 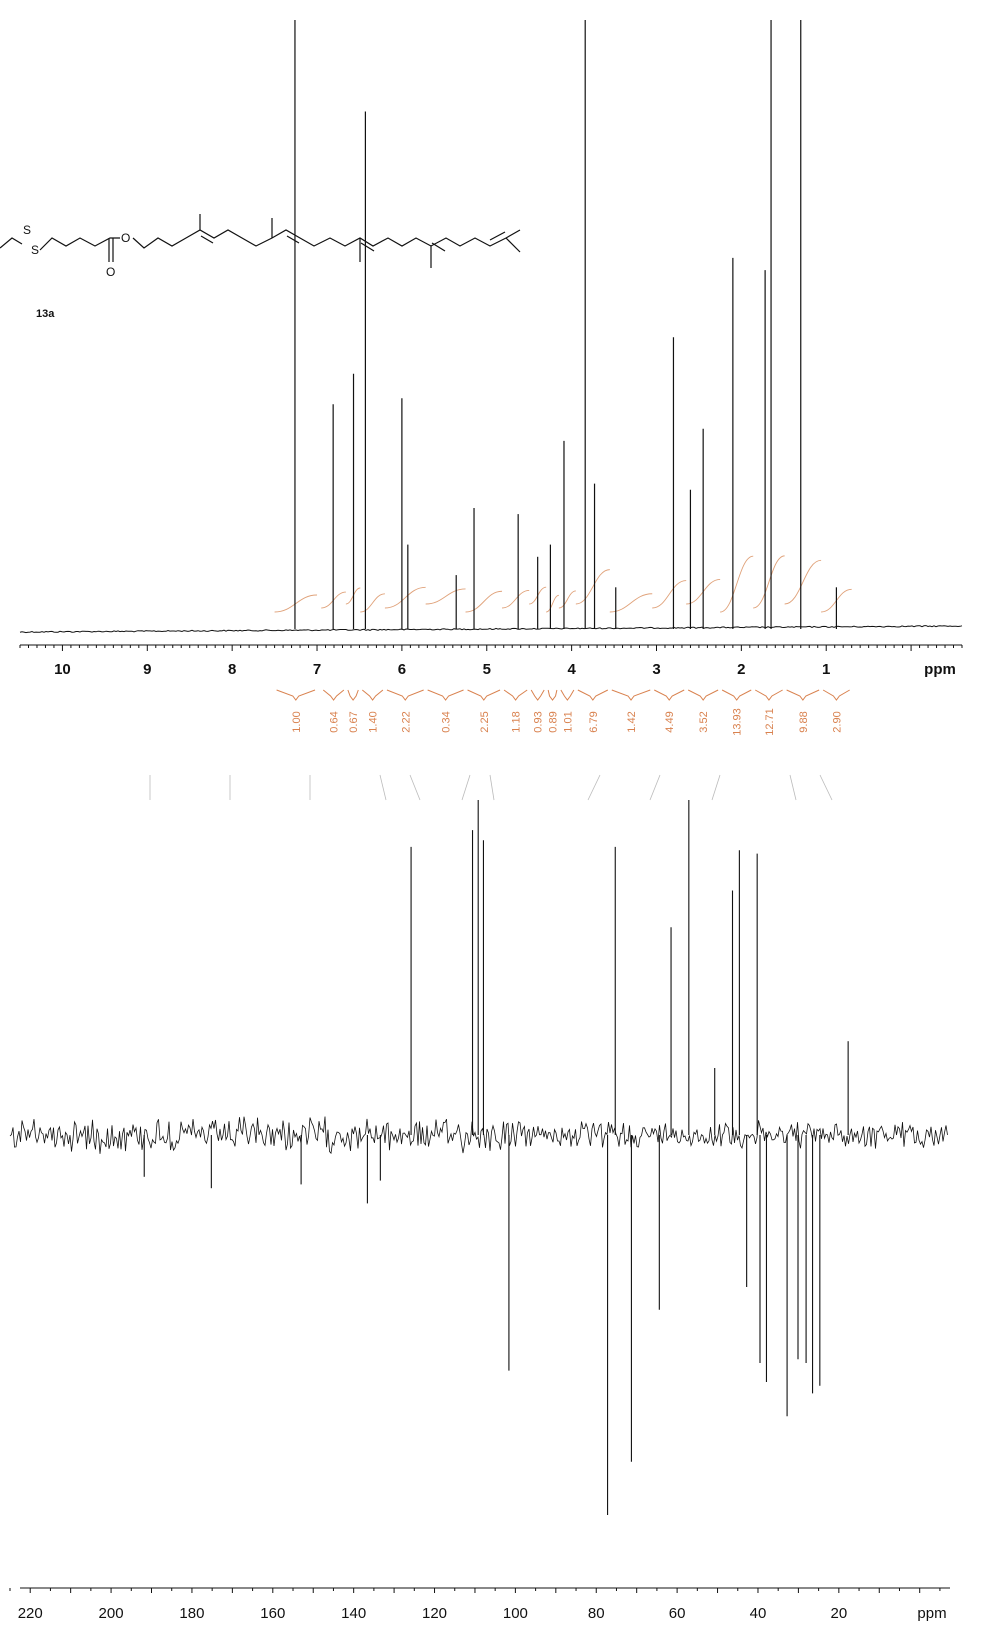 I want to click on c13-tick-label: 120, so click(x=434, y=1613).